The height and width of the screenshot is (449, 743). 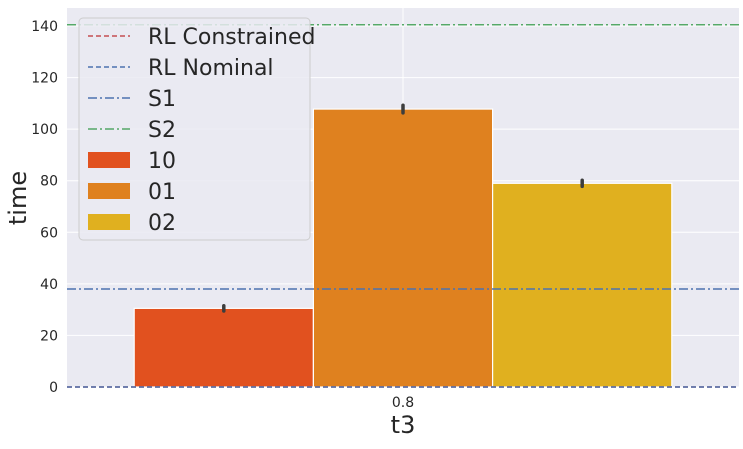 I want to click on y-tick-label: 0, so click(x=53, y=388).